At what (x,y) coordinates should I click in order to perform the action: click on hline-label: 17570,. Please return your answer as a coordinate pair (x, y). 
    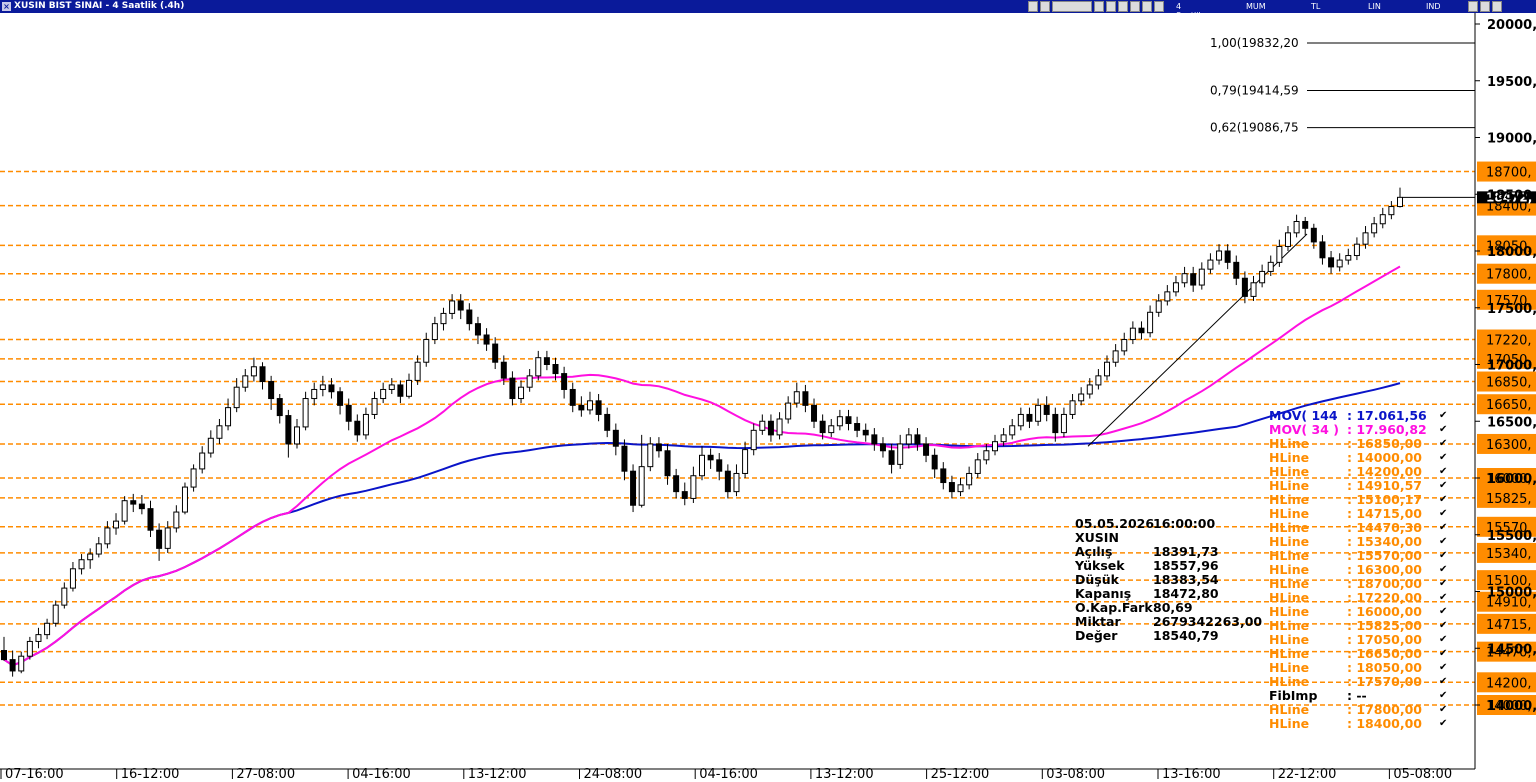
    Looking at the image, I should click on (1509, 301).